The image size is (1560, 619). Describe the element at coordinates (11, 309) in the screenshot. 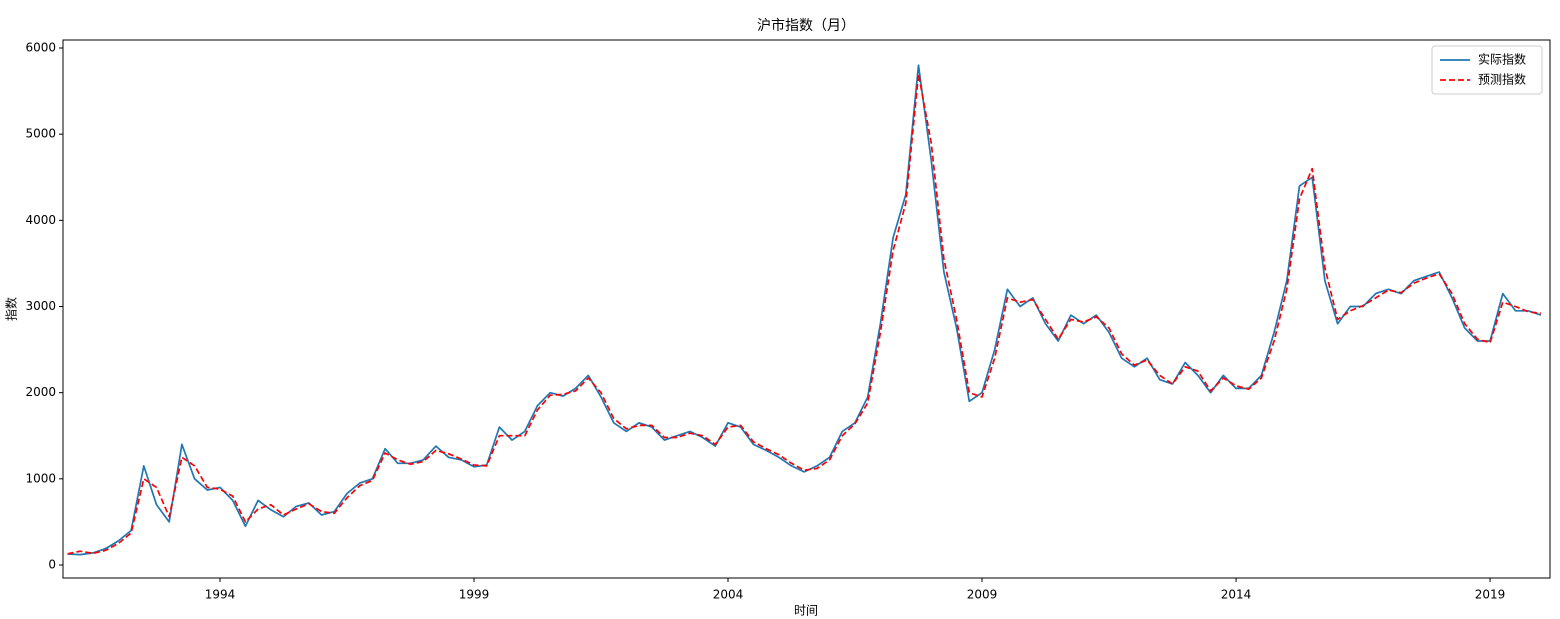

I see `y-axis-label: 指数` at that location.